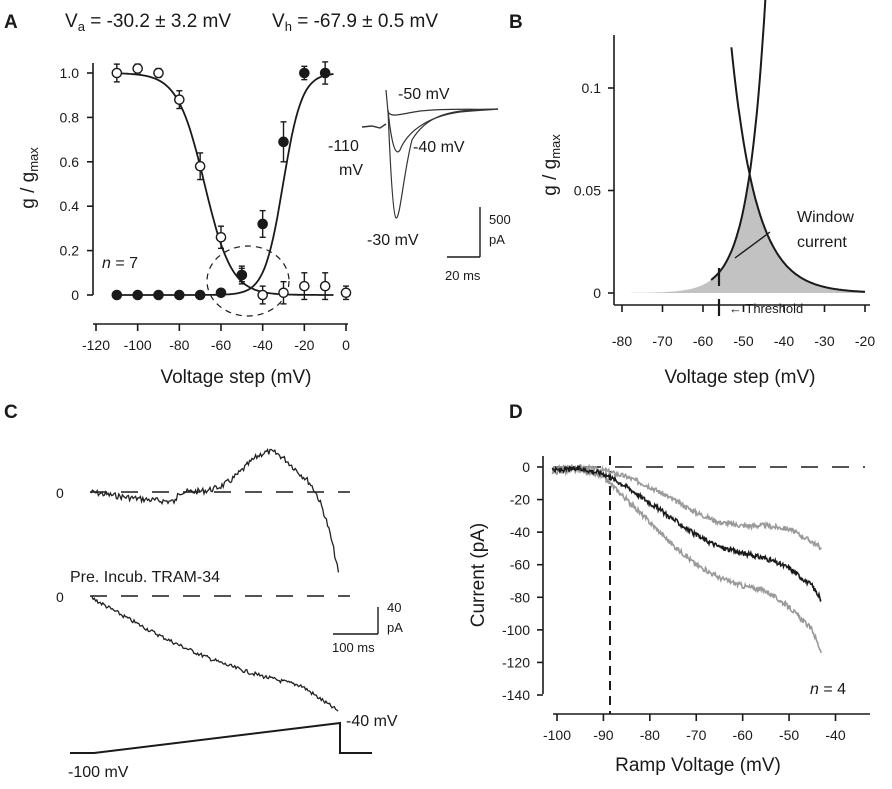 The height and width of the screenshot is (789, 892). Describe the element at coordinates (120, 263) in the screenshot. I see `panel-a-n-label: n = 7` at that location.